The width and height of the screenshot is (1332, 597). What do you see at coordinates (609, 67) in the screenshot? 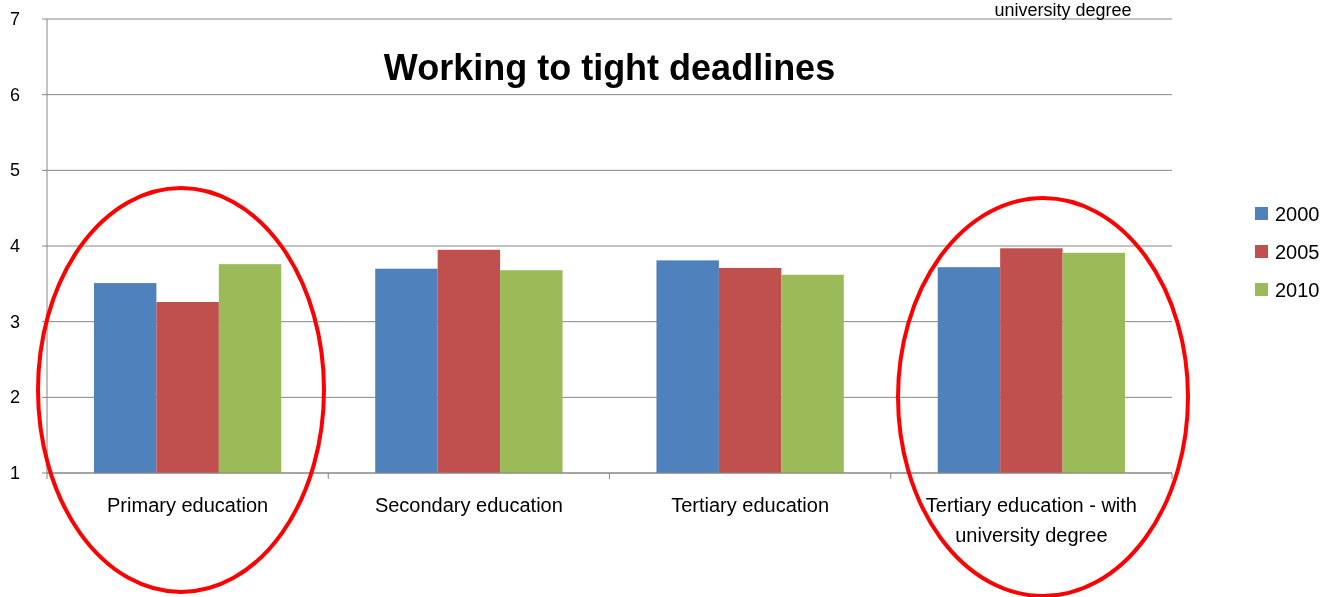
I see `text: Working to tight deadlines` at bounding box center [609, 67].